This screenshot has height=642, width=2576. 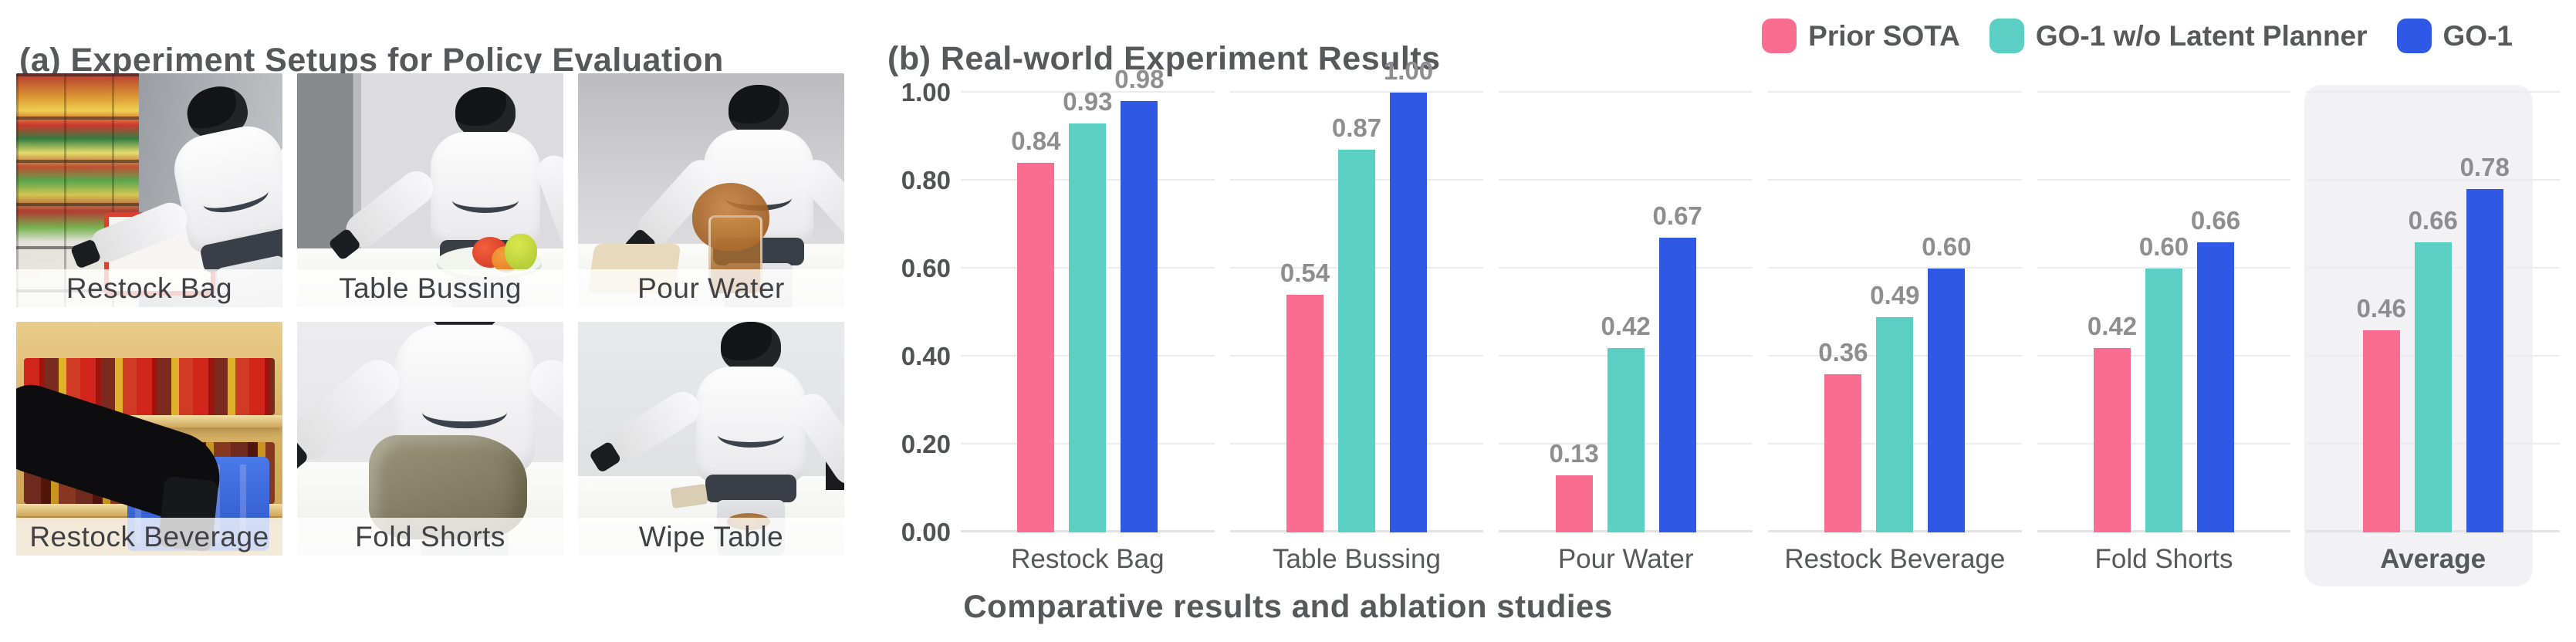 I want to click on bar-slot-prior-sota: 0.13, so click(x=1574, y=485).